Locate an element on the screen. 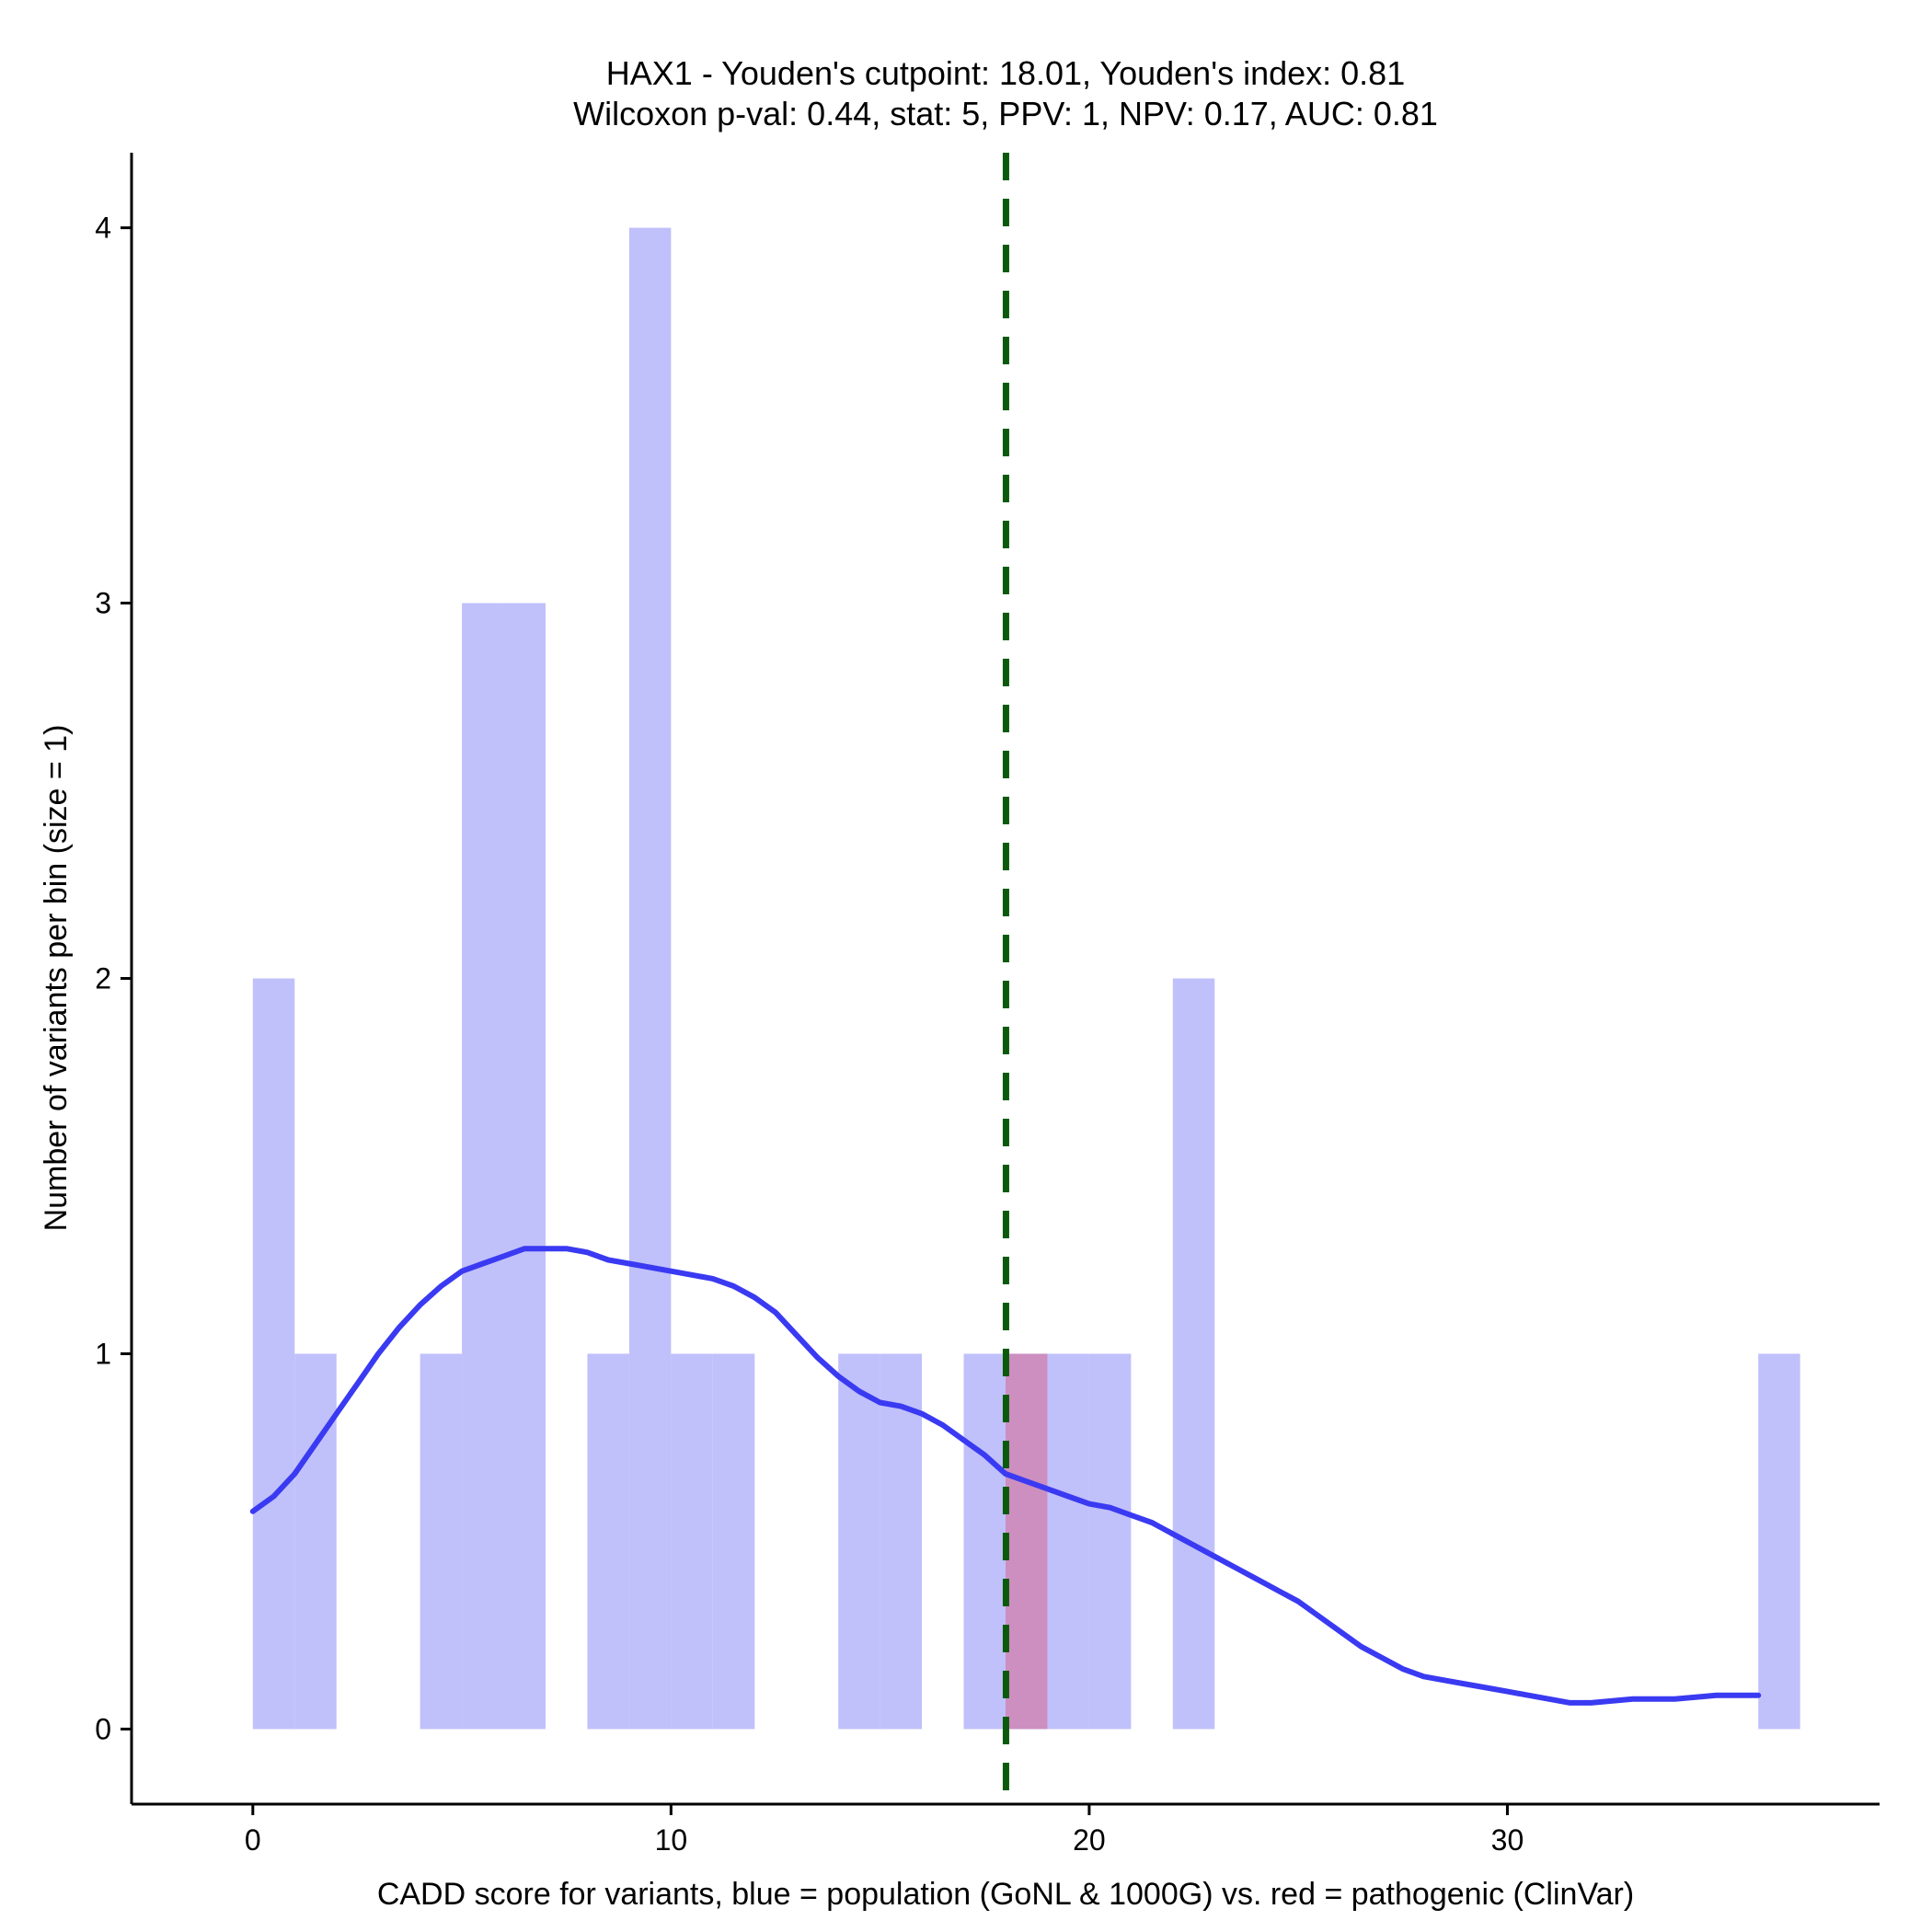 Image resolution: width=1932 pixels, height=1932 pixels. y-tick-label: 3 is located at coordinates (103, 603).